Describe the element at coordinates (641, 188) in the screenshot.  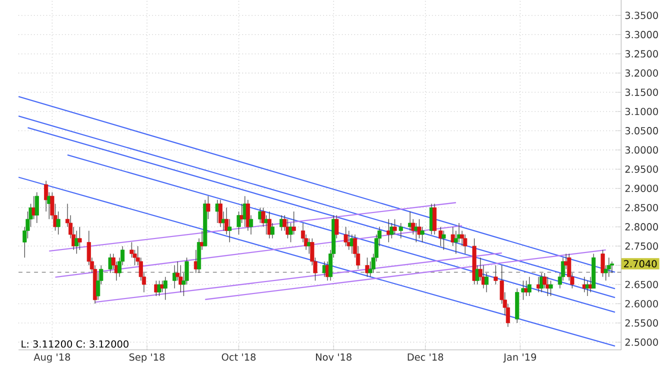
I see `y-tick-label: 2.9000` at that location.